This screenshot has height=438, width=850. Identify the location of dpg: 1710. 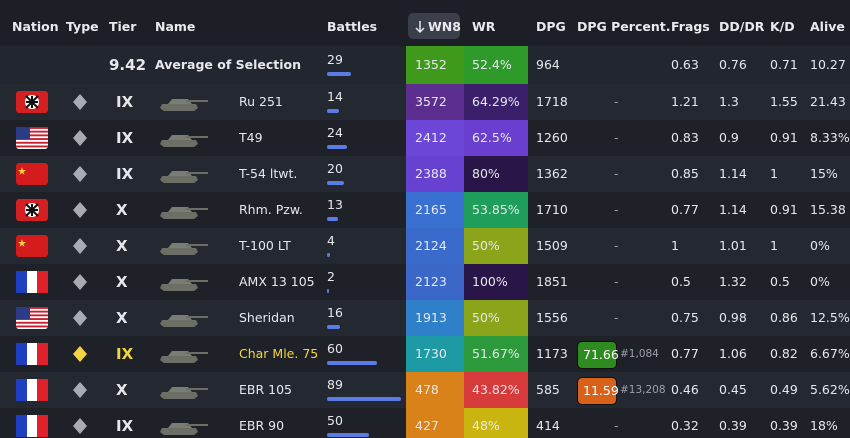
(552, 209).